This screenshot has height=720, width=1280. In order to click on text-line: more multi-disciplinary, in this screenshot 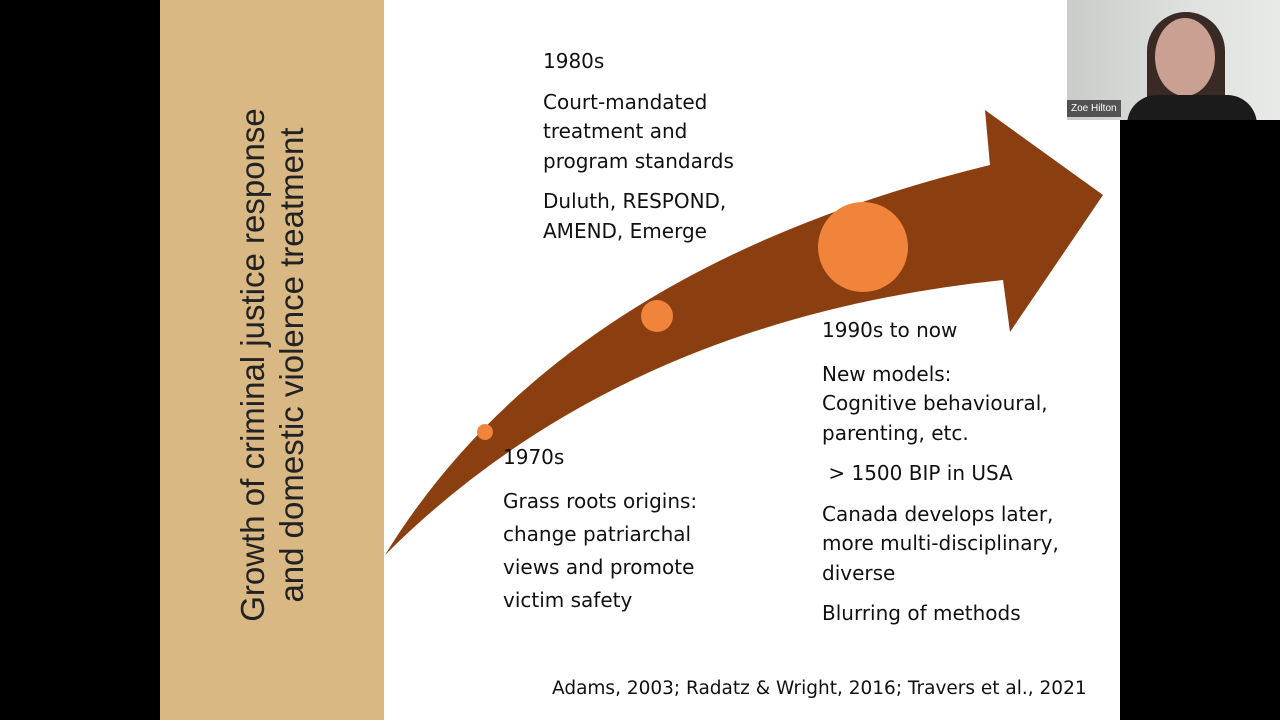, I will do `click(940, 543)`.